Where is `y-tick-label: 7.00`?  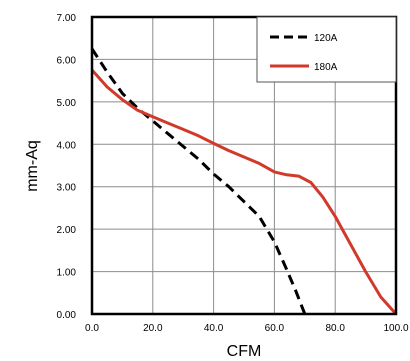 y-tick-label: 7.00 is located at coordinates (67, 18).